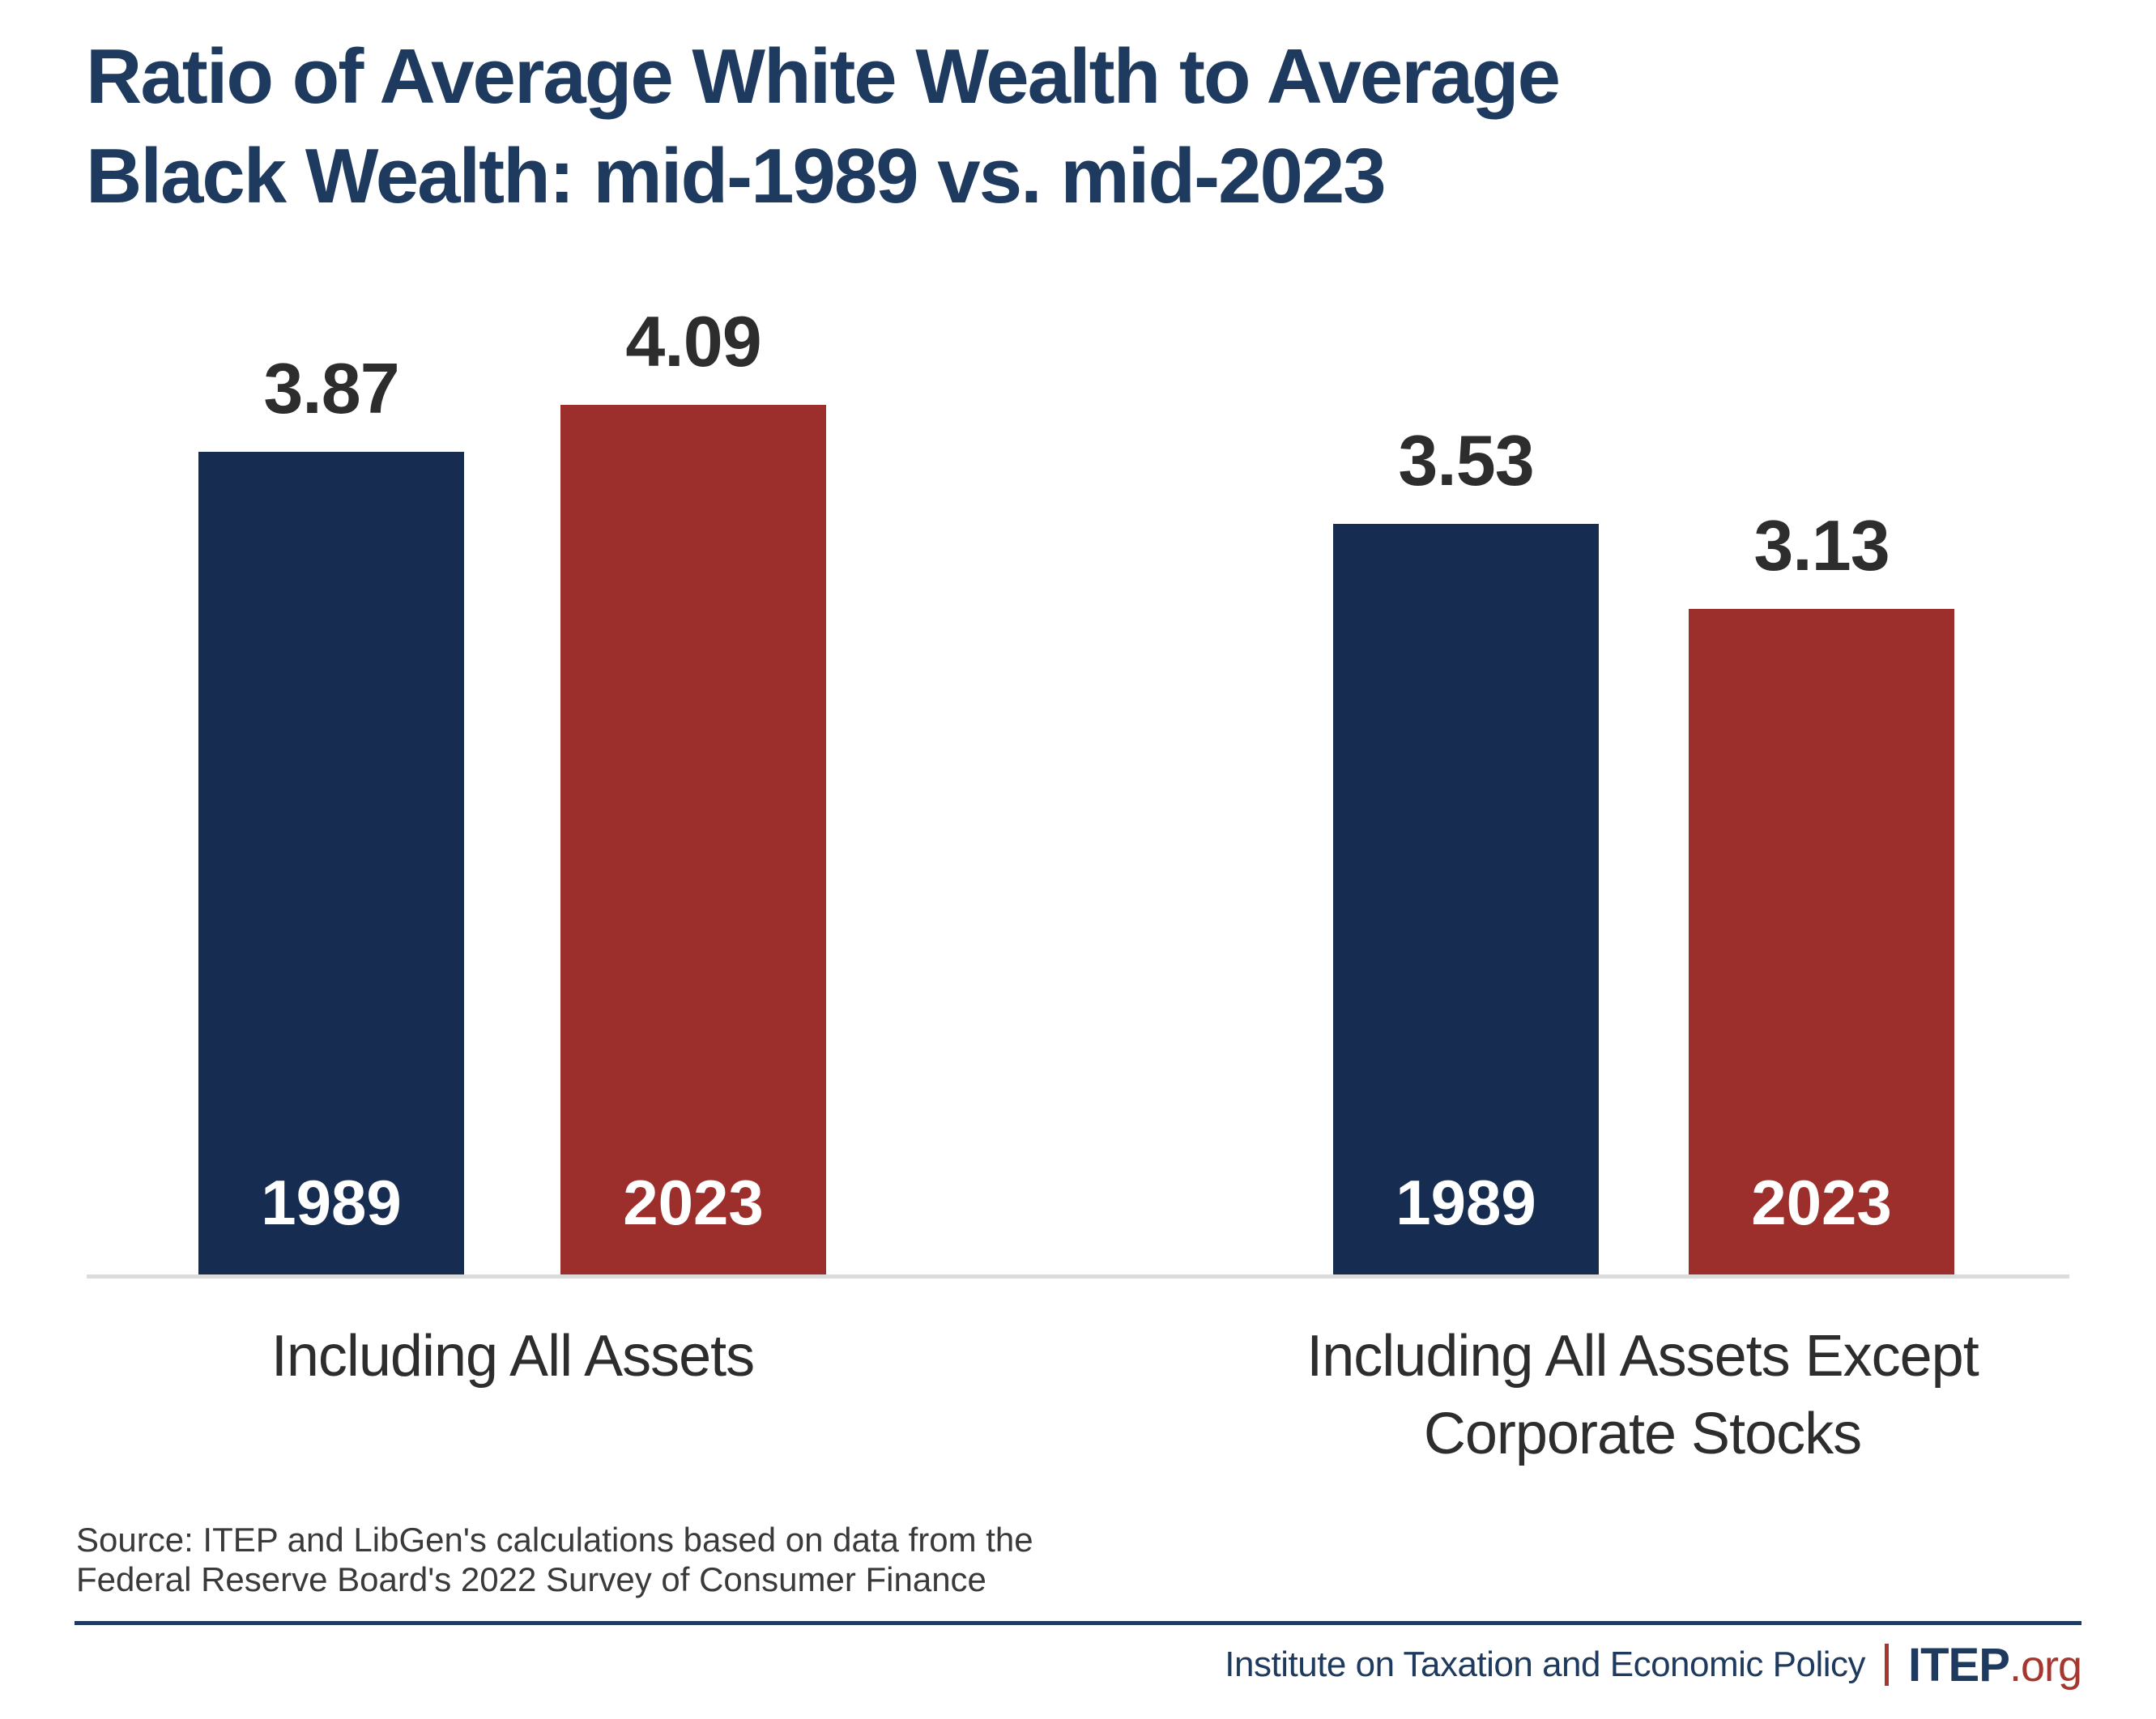 The height and width of the screenshot is (1719, 2156). What do you see at coordinates (1821, 941) in the screenshot?
I see `bar-2023-except-stocks: 2023` at bounding box center [1821, 941].